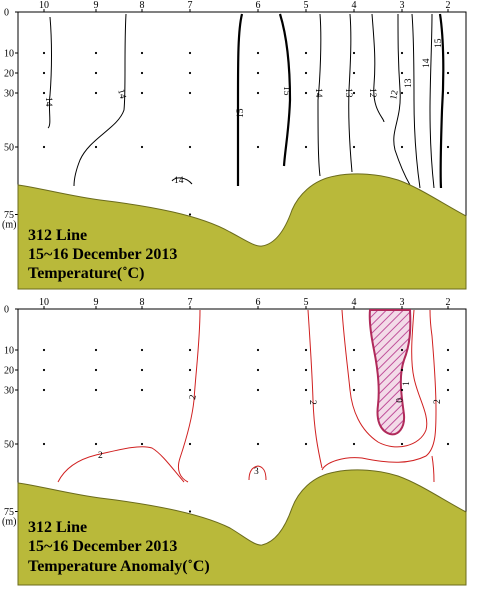 The width and height of the screenshot is (484, 601). What do you see at coordinates (44, 302) in the screenshot?
I see `station-tick-label: 10` at bounding box center [44, 302].